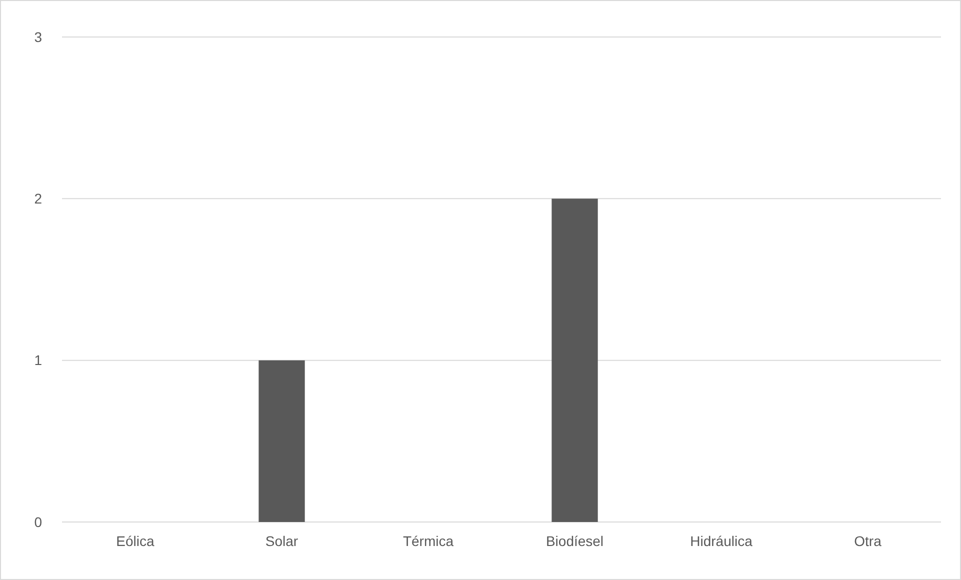 The image size is (961, 580). Describe the element at coordinates (428, 541) in the screenshot. I see `x-tick-label: Térmica` at that location.